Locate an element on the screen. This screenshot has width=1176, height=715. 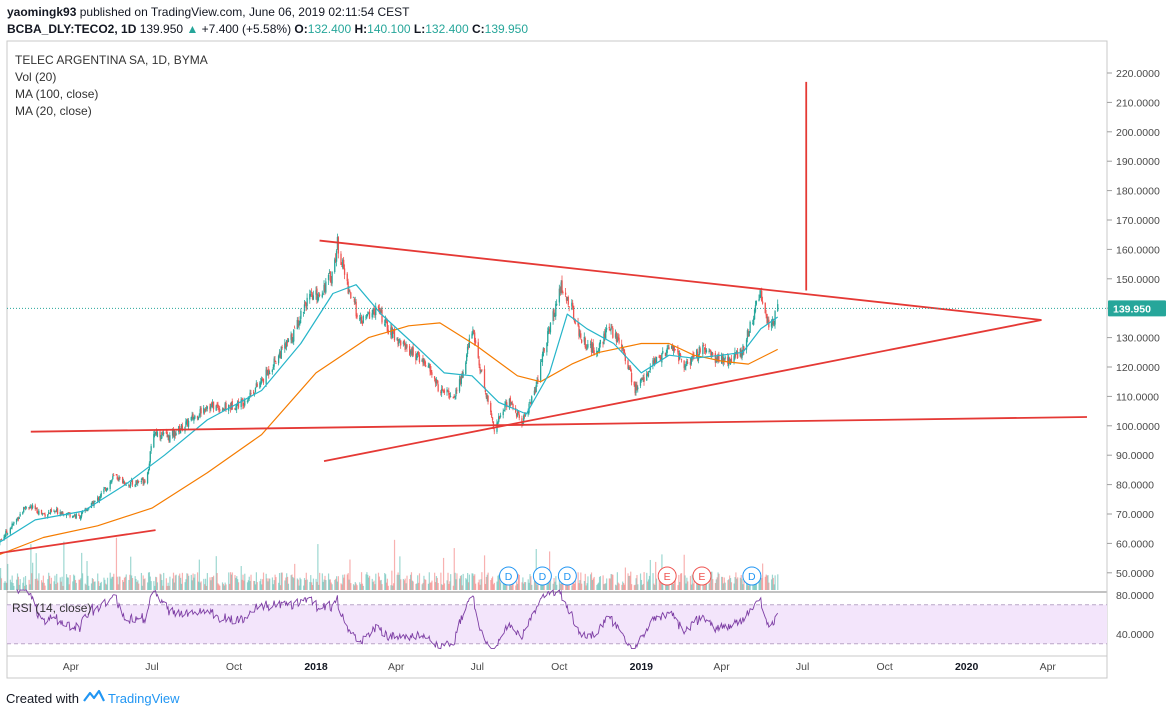
legend-ma100: MA (100, close) is located at coordinates (57, 94).